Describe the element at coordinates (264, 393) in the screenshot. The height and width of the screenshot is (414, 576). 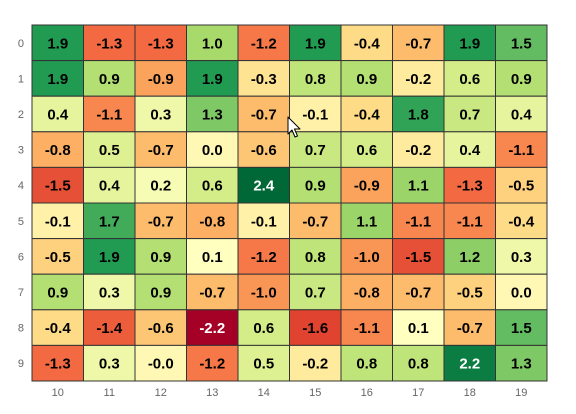
I see `x-tick-label: 14` at that location.